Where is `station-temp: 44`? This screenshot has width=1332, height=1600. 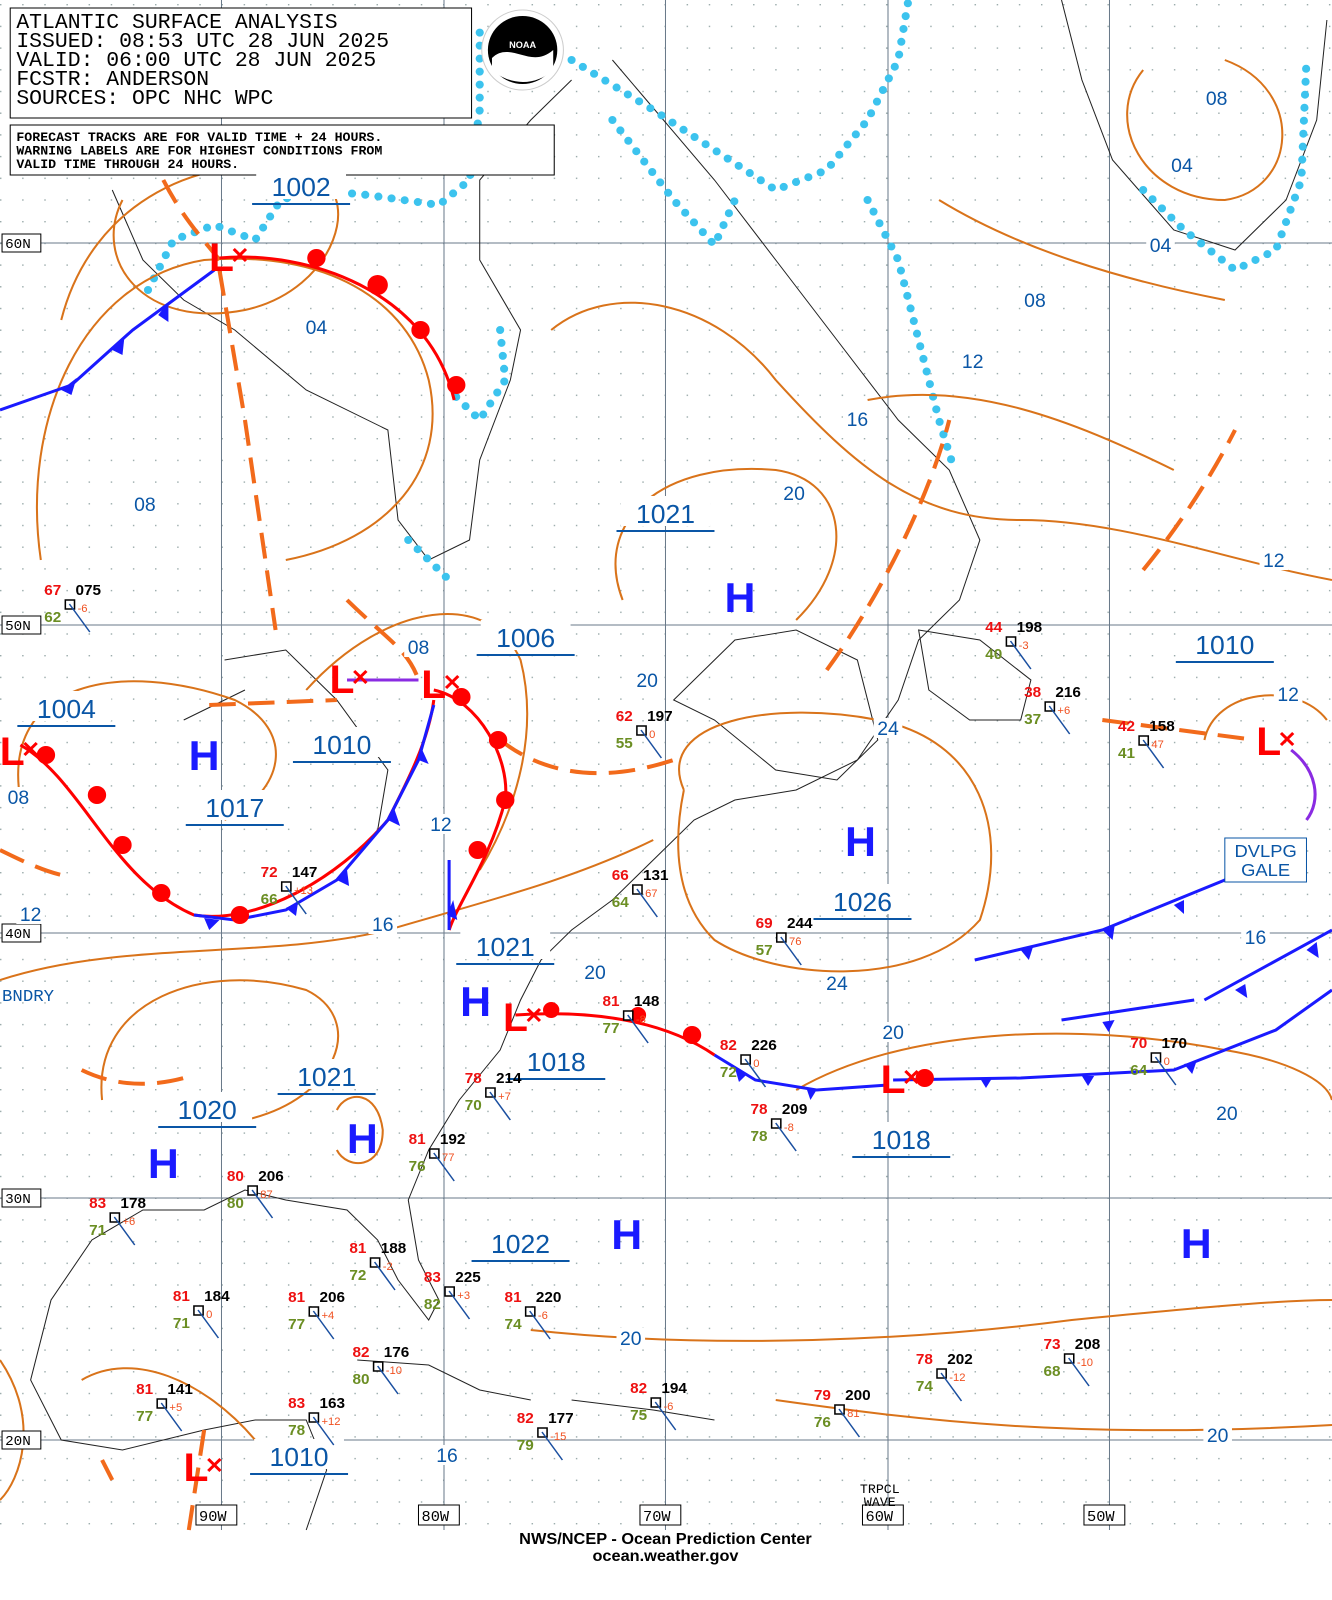
station-temp: 44 is located at coordinates (994, 627).